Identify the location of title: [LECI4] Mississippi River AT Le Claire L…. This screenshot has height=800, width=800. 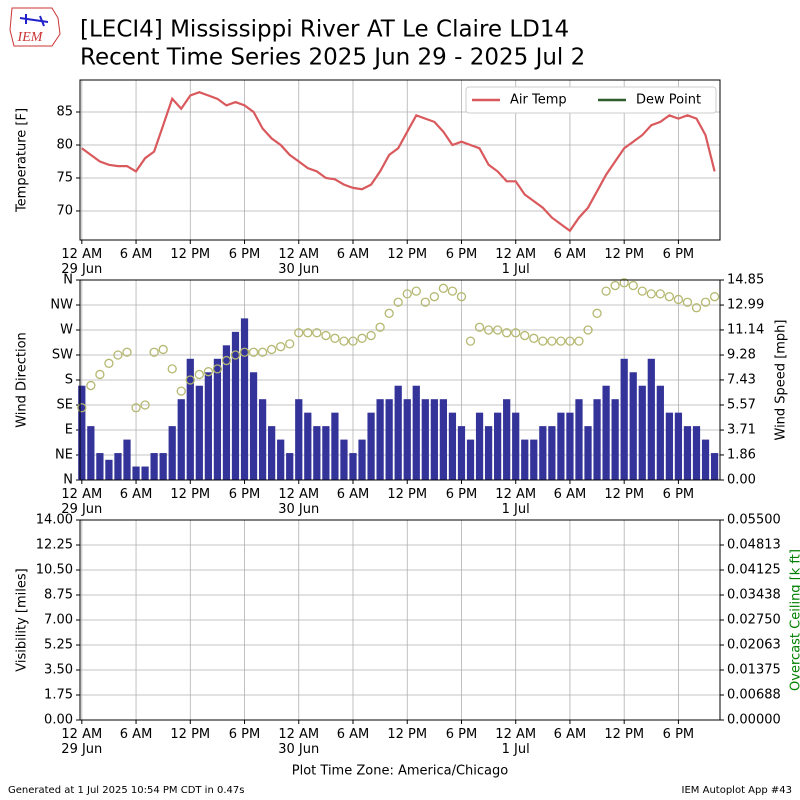
(324, 30).